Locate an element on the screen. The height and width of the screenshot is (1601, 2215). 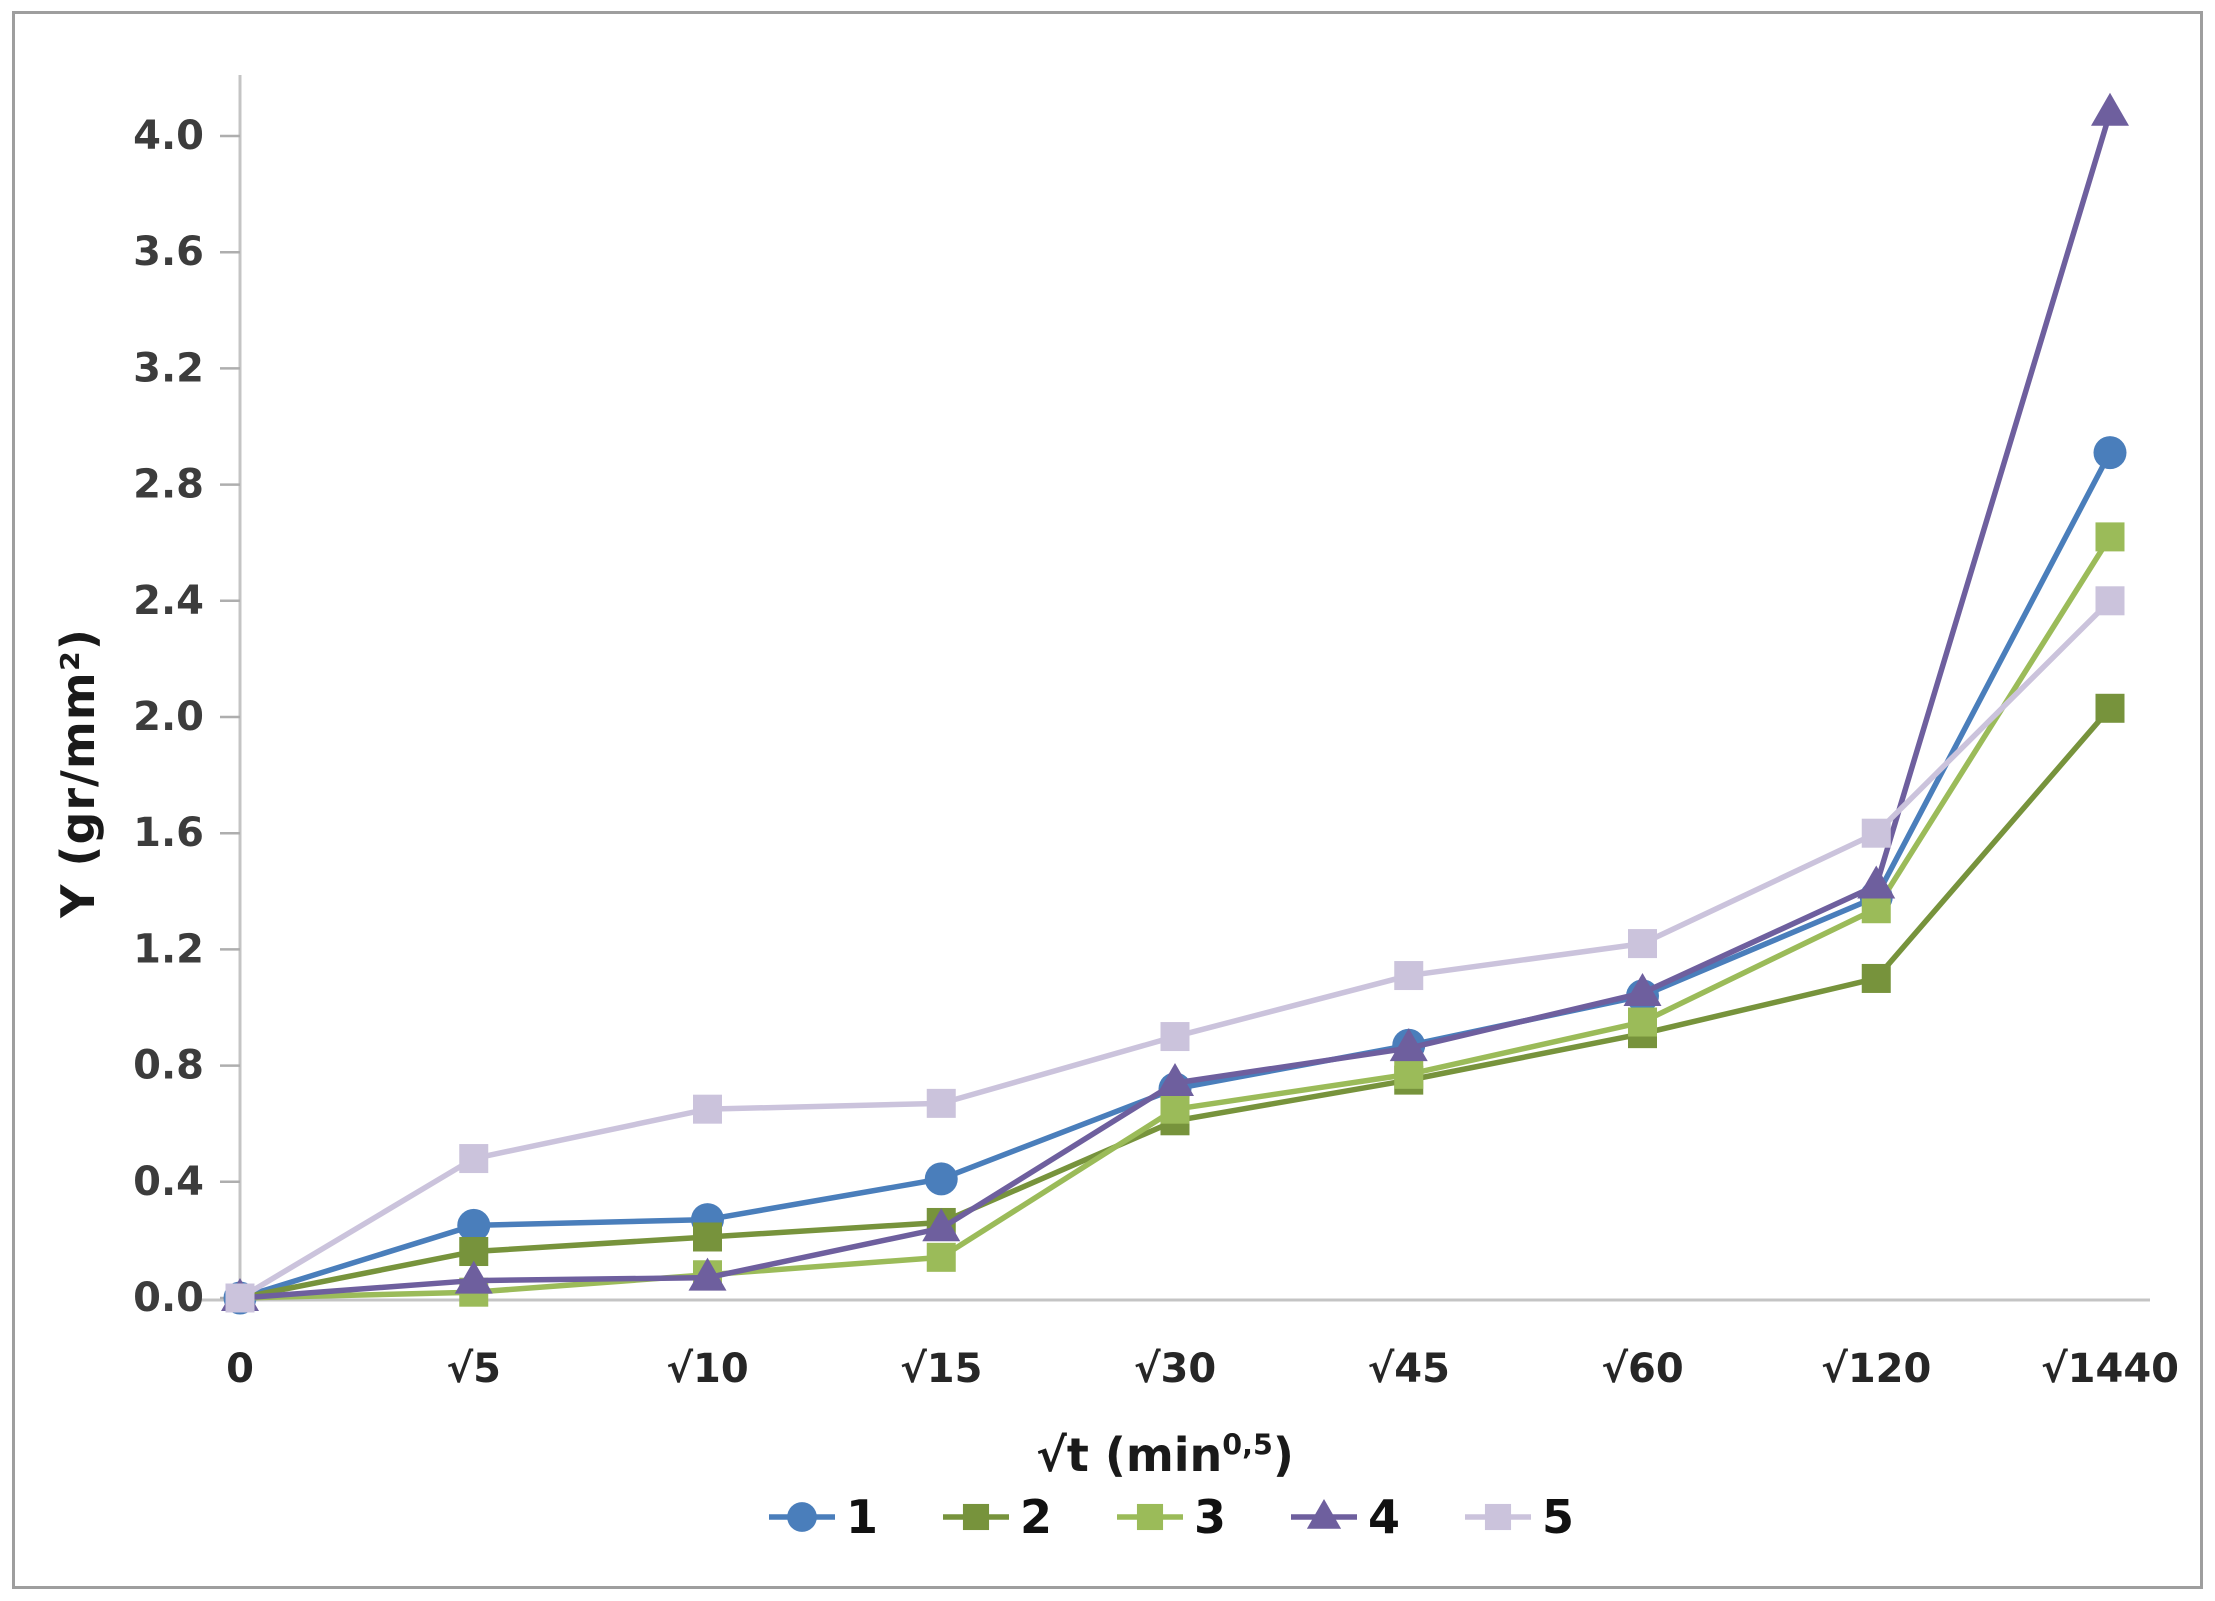
legend-label-3: 3 is located at coordinates (1209, 1517).